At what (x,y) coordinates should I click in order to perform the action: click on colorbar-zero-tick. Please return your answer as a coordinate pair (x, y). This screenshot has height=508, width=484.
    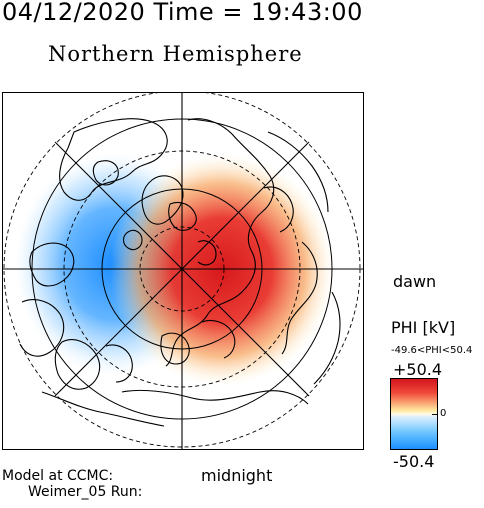
    Looking at the image, I should click on (434, 414).